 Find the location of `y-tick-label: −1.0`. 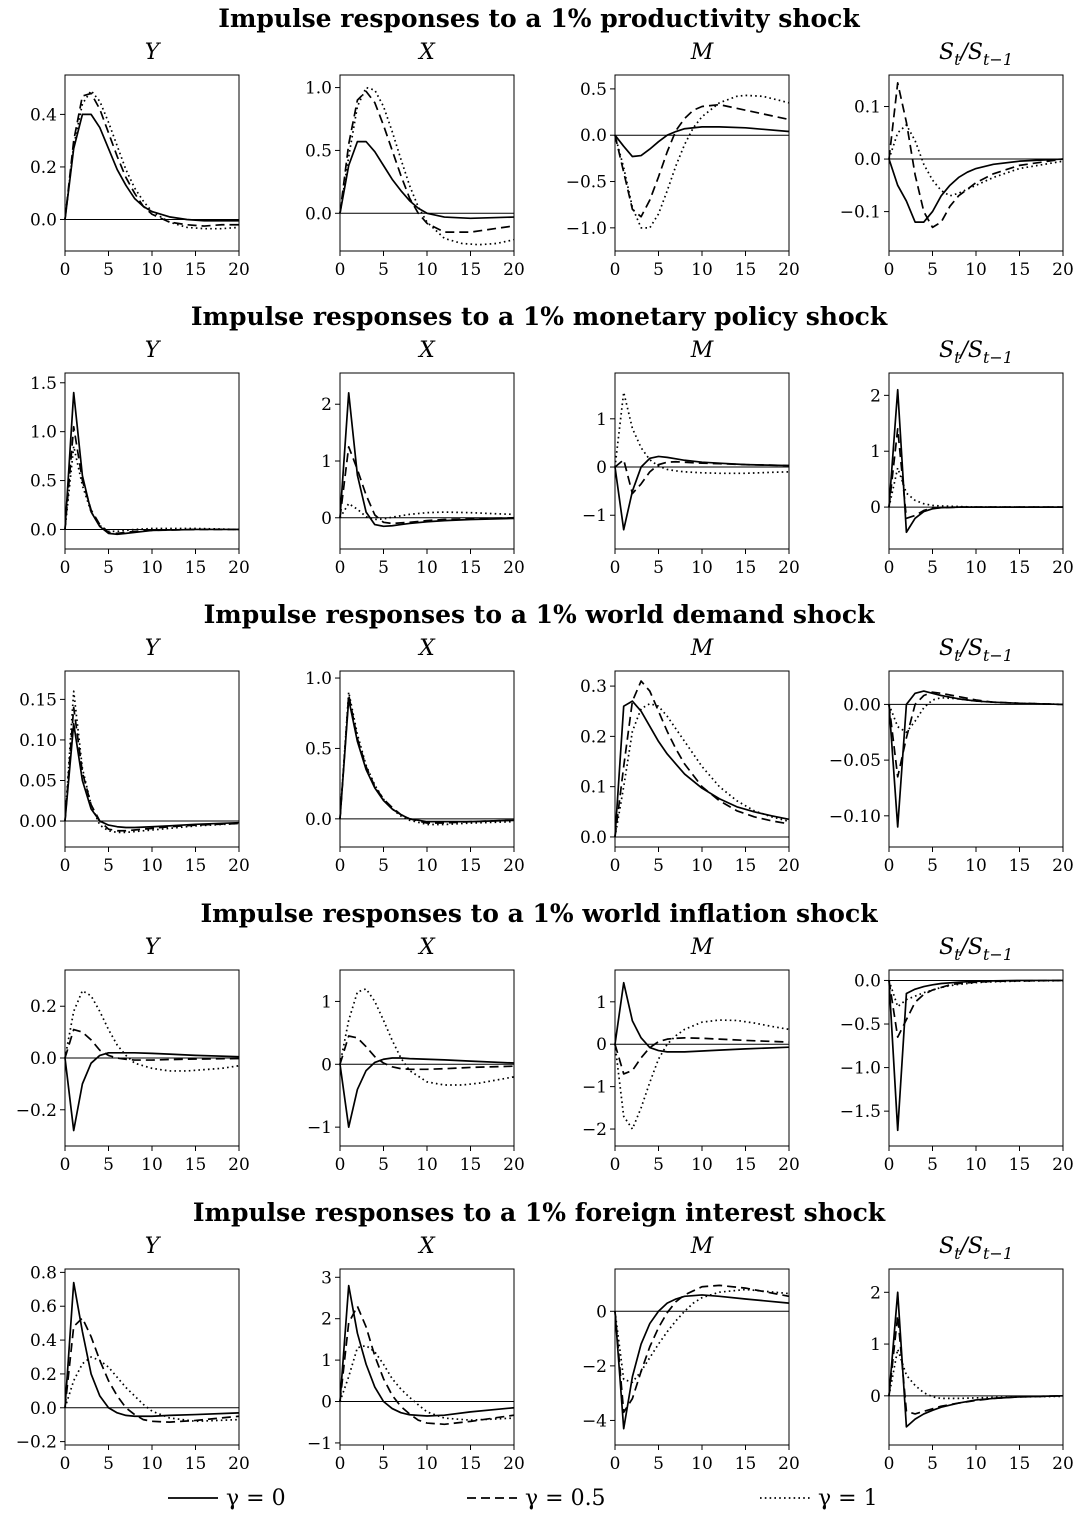

y-tick-label: −1.0 is located at coordinates (860, 1069).